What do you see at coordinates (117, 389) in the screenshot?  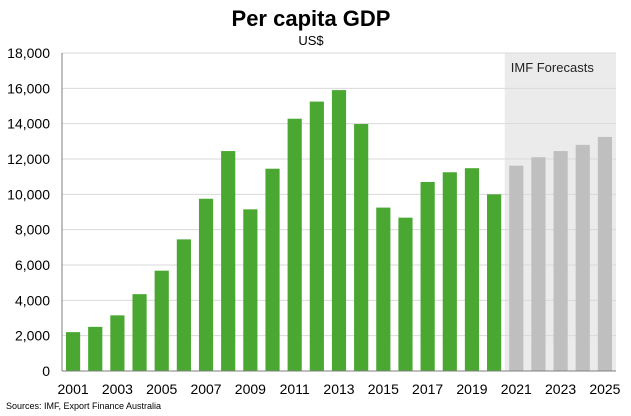 I see `x-tick-label: 2003` at bounding box center [117, 389].